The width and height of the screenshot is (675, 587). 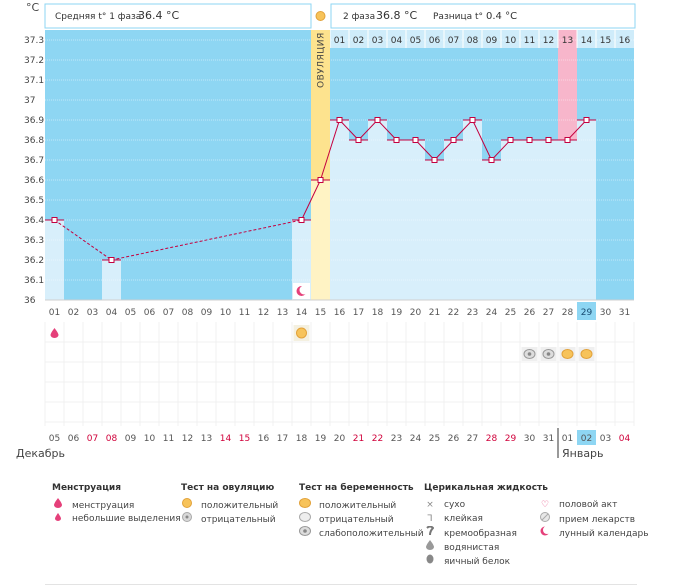 What do you see at coordinates (34, 121) in the screenshot?
I see `y-tick-label: 36.9` at bounding box center [34, 121].